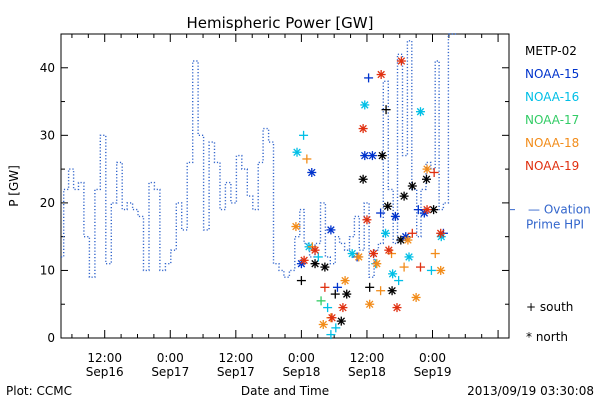 The width and height of the screenshot is (600, 400). I want to click on y-tick-label: 40, so click(47, 68).